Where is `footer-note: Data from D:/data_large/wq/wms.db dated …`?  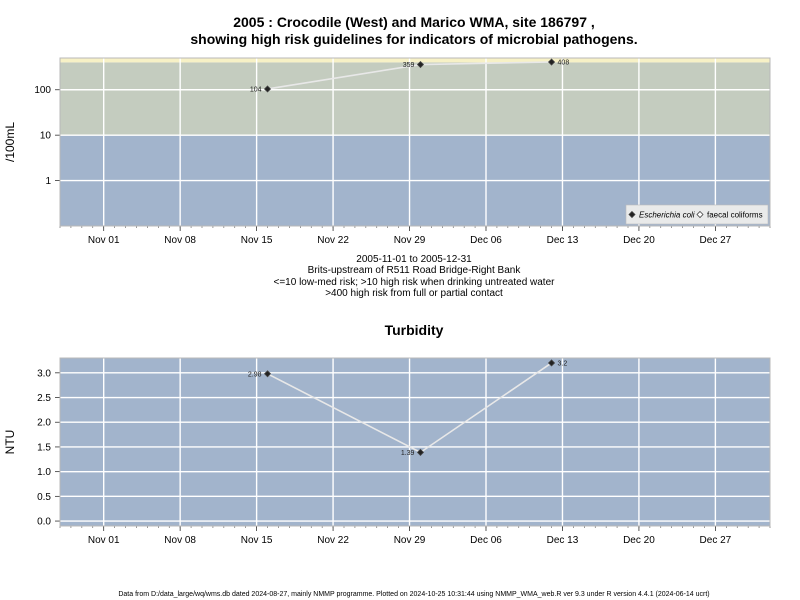
footer-note: Data from D:/data_large/wq/wms.db dated … is located at coordinates (413, 594).